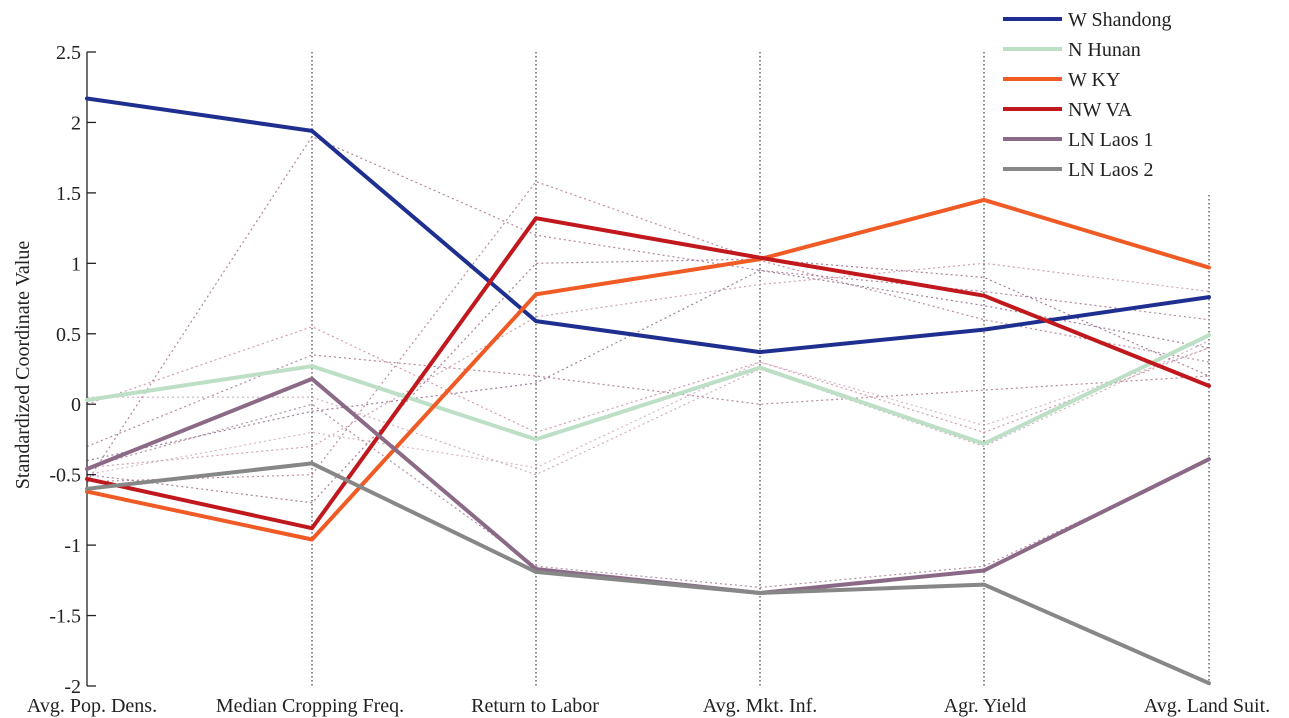  I want to click on legend-label: NW VA, so click(1100, 110).